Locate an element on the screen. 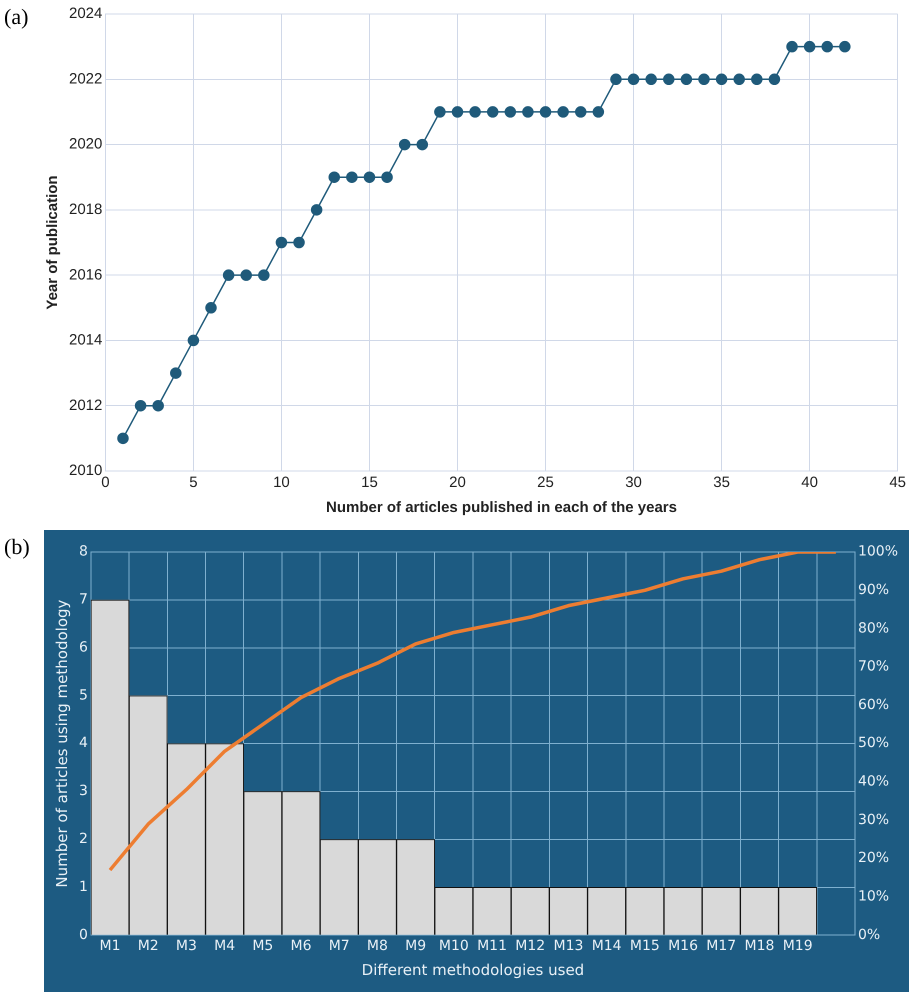  x-tick-label: M1 is located at coordinates (110, 946).